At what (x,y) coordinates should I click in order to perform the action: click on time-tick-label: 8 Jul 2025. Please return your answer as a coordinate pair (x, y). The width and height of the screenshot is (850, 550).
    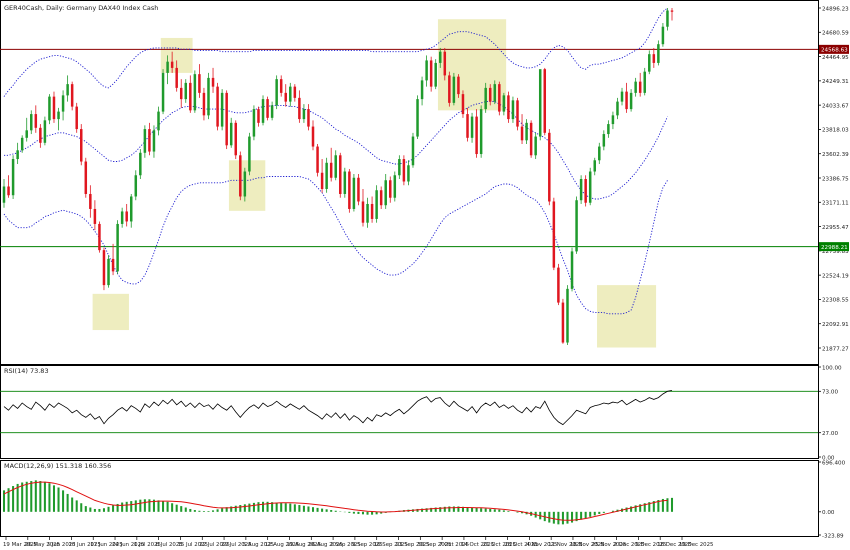
    Looking at the image, I should click on (169, 545).